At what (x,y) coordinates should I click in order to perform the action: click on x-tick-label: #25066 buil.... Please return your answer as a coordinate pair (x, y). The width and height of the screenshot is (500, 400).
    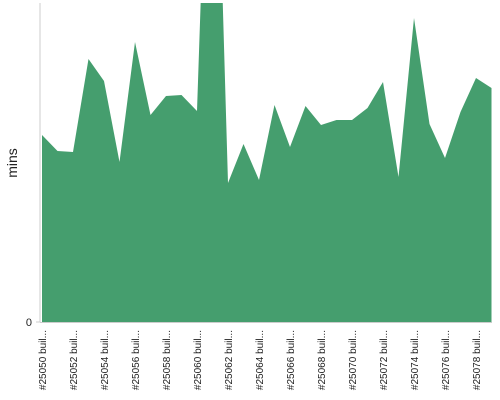
    Looking at the image, I should click on (291, 360).